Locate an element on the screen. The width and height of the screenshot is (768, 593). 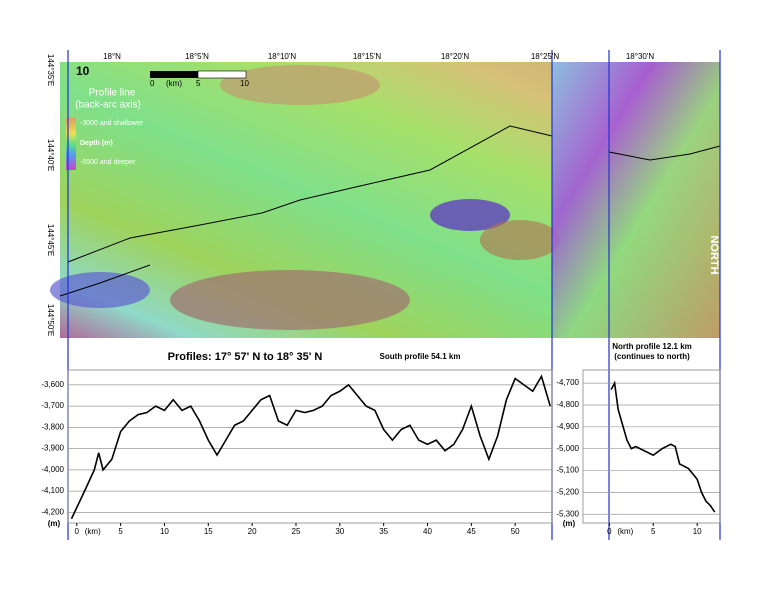
y-tick-label: -3,800 is located at coordinates (52, 426).